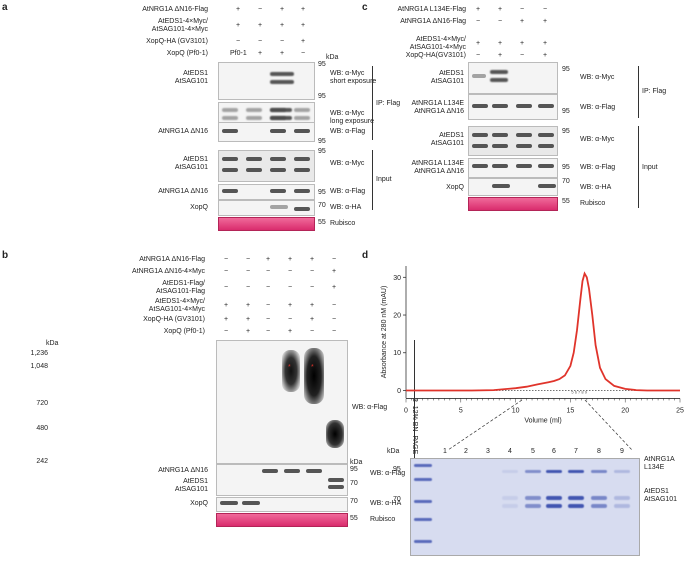  Describe the element at coordinates (384, 179) in the screenshot. I see `group-label: Input` at that location.